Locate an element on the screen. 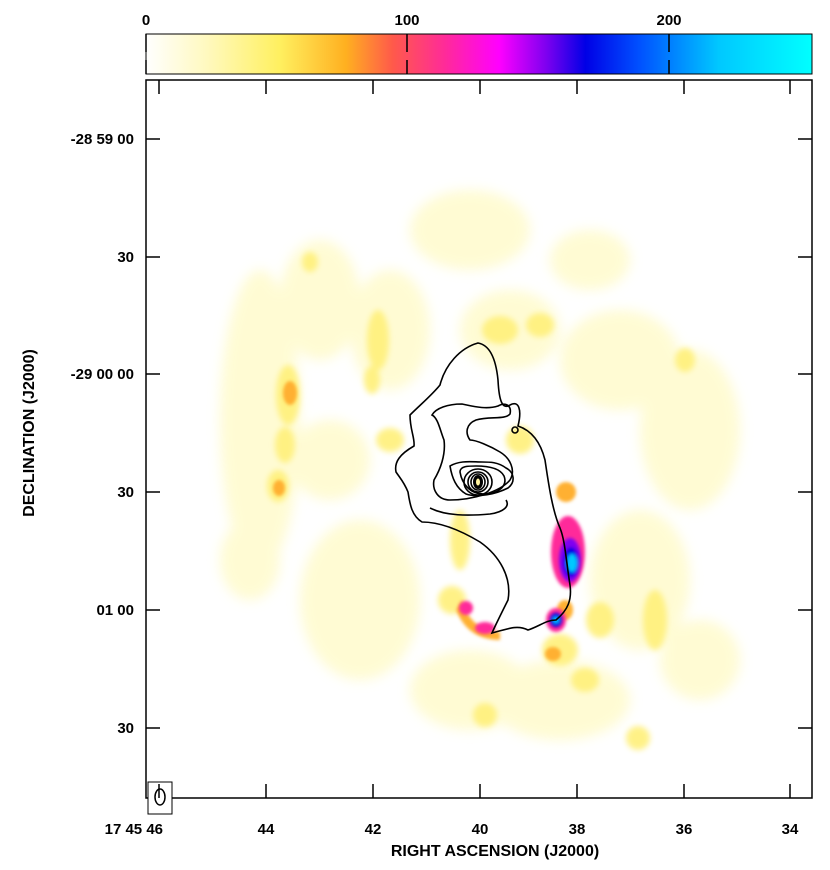 The height and width of the screenshot is (870, 830). contour-middle is located at coordinates (472, 452).